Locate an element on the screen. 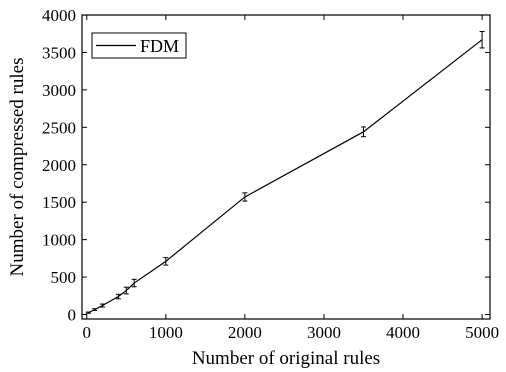  y-tick-label: 0 is located at coordinates (72, 315).